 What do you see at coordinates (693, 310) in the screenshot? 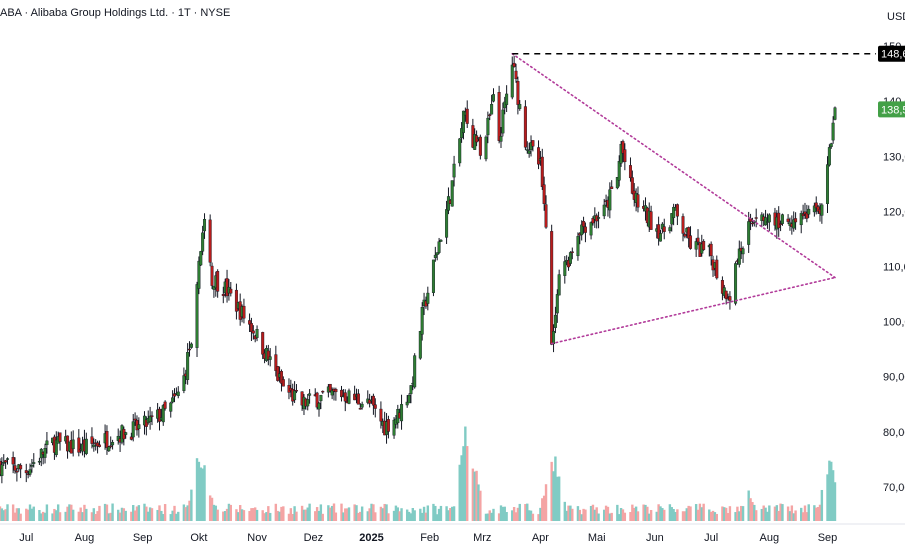
I see `trendline` at bounding box center [693, 310].